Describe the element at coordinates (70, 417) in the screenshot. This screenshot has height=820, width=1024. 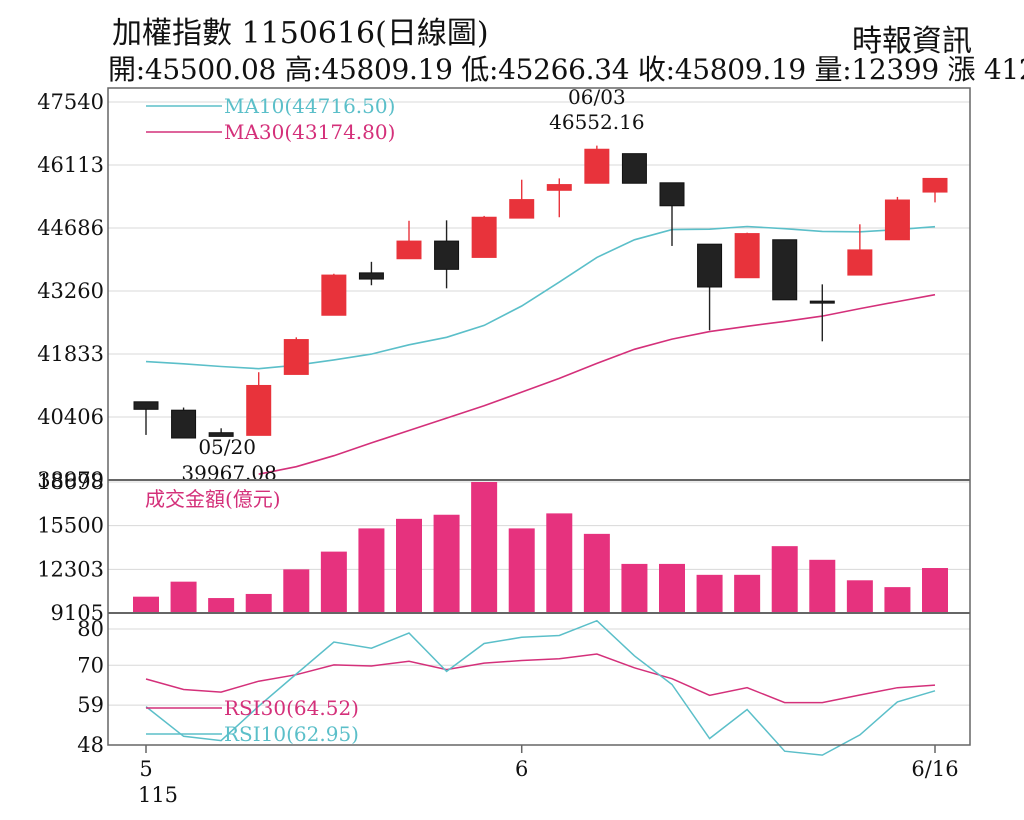
I see `price-y-tick-label: 40406` at that location.